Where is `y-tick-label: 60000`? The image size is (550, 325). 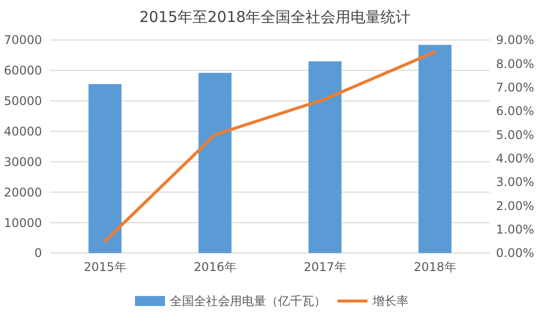 y-tick-label: 60000 is located at coordinates (23, 71).